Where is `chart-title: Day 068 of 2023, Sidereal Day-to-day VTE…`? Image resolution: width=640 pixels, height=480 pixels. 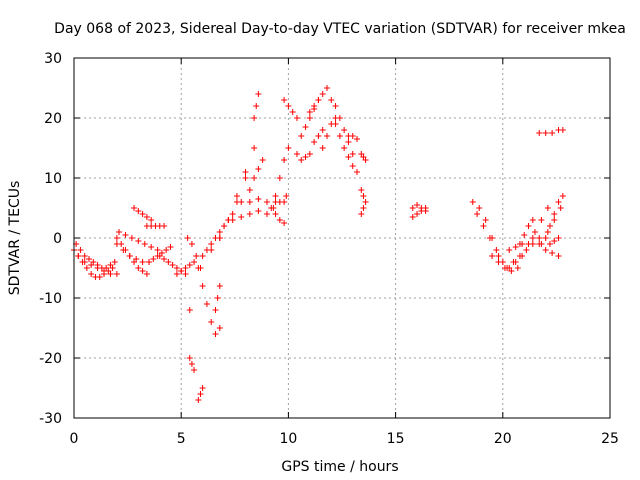
chart-title: Day 068 of 2023, Sidereal Day-to-day VTE… is located at coordinates (340, 29).